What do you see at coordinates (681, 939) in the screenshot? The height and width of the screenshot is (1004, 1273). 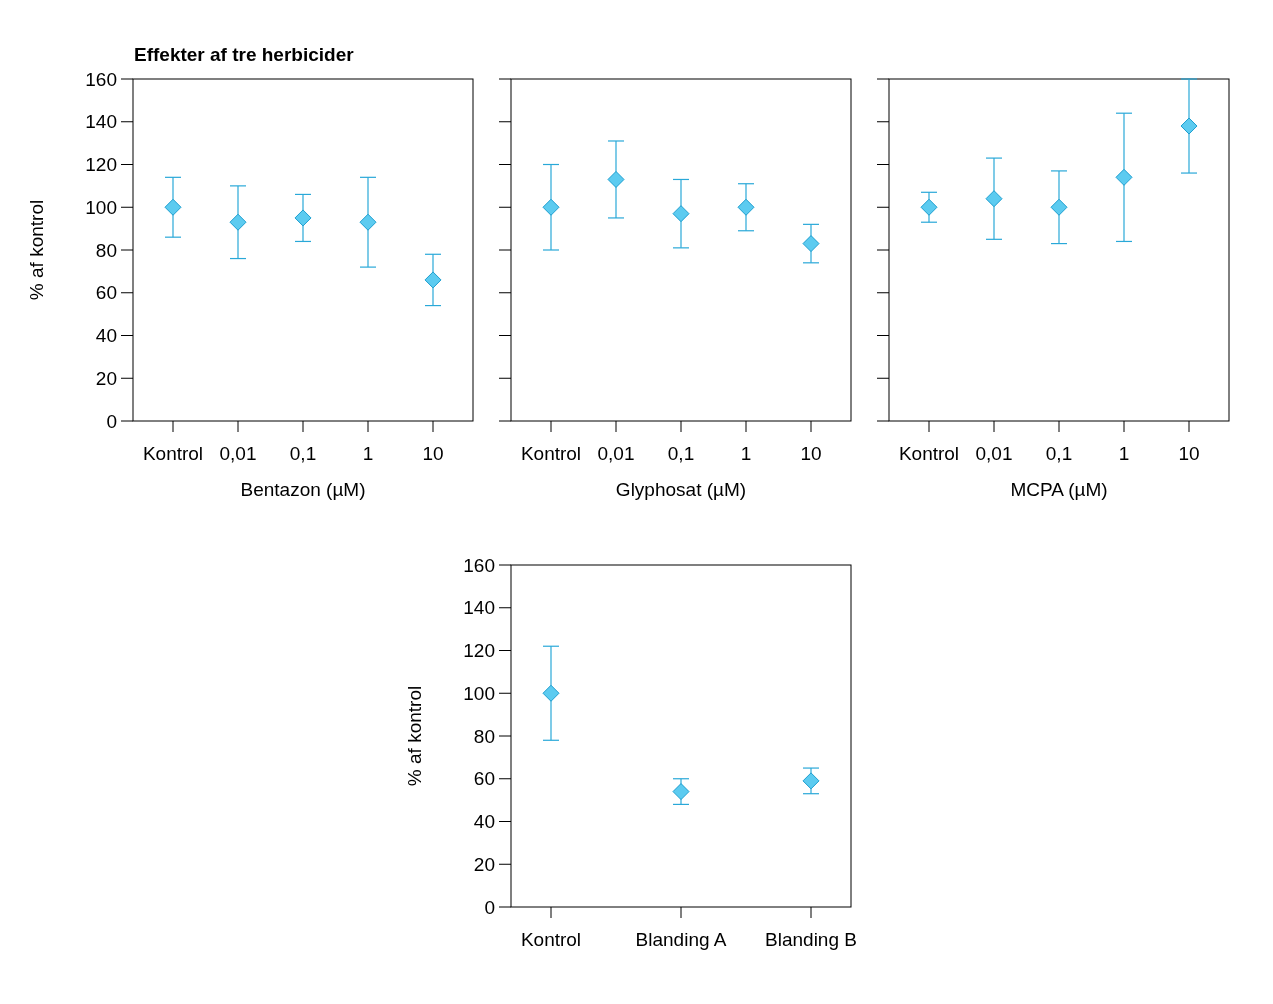 I see `x-tick-label: Blanding A` at bounding box center [681, 939].